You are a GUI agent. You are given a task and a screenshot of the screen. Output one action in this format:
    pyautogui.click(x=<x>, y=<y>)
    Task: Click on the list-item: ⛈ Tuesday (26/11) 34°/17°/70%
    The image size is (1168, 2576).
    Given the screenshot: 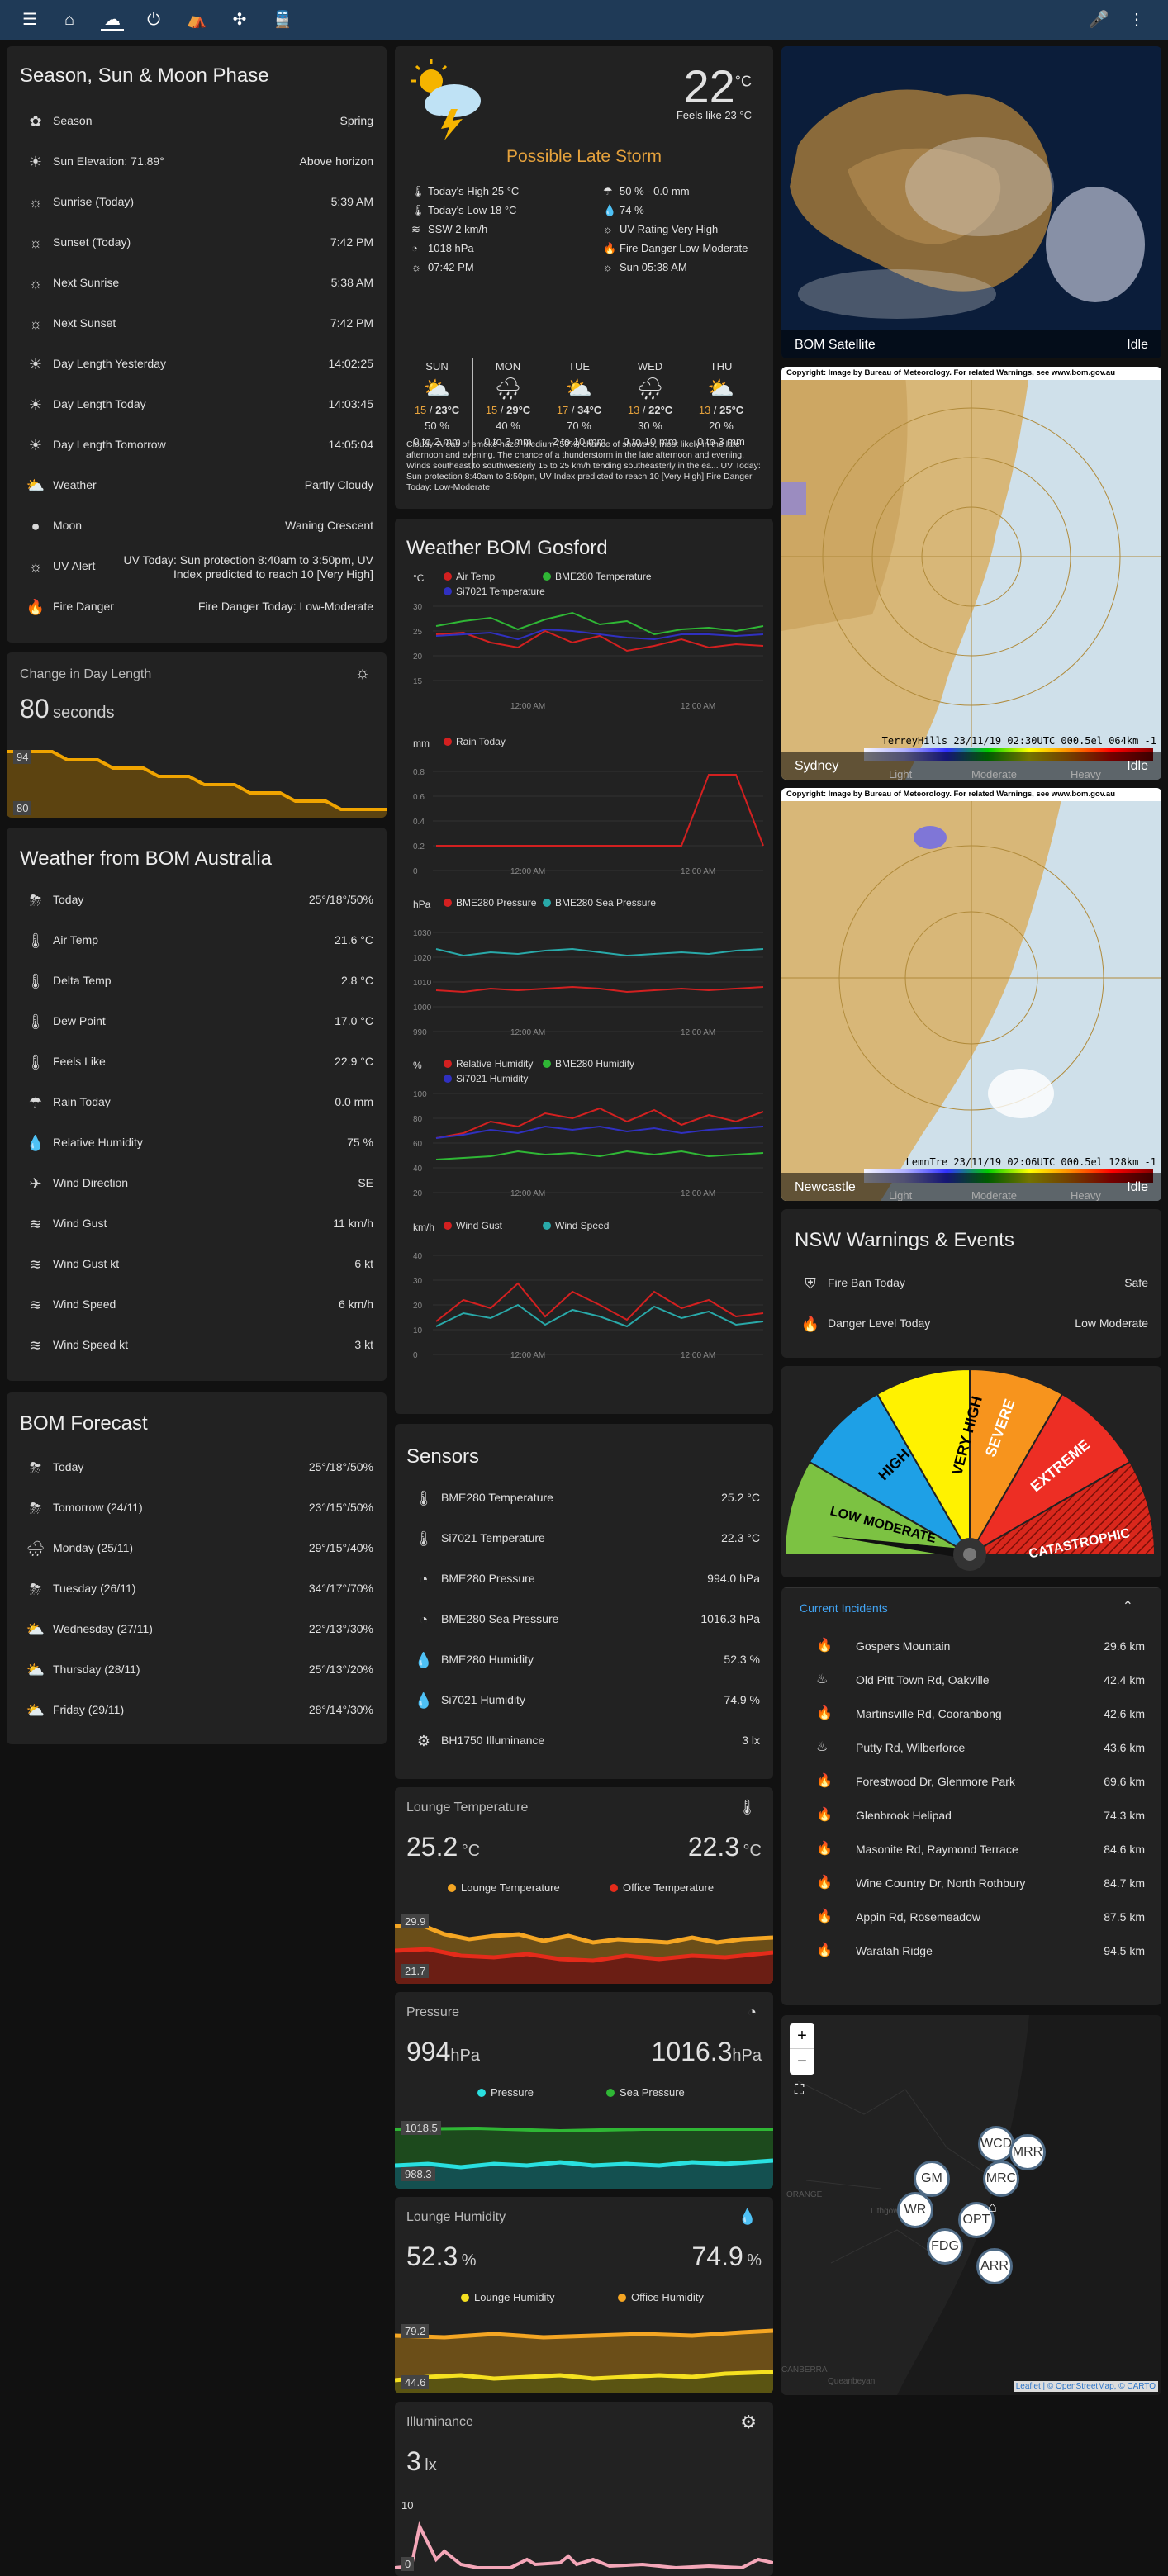 What is the action you would take?
    pyautogui.click(x=197, y=1589)
    